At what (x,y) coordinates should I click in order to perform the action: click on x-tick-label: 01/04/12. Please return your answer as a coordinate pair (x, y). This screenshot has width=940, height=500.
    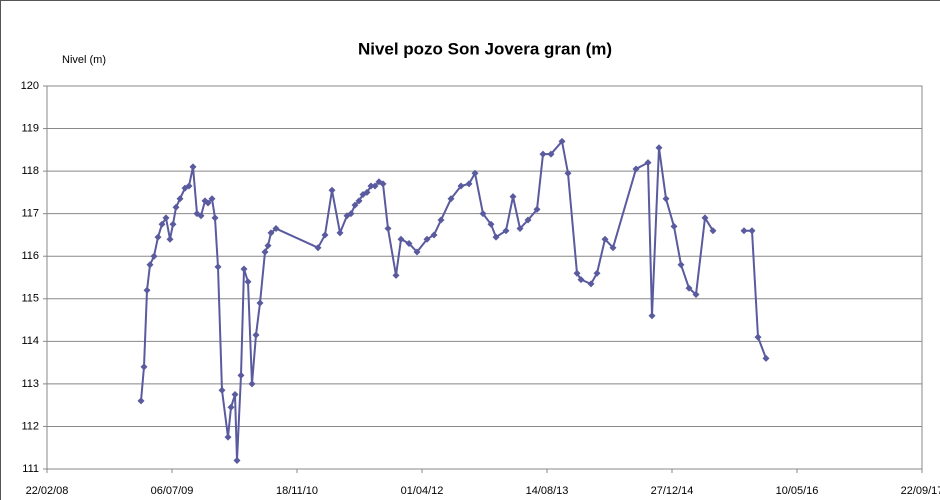
    Looking at the image, I should click on (422, 491).